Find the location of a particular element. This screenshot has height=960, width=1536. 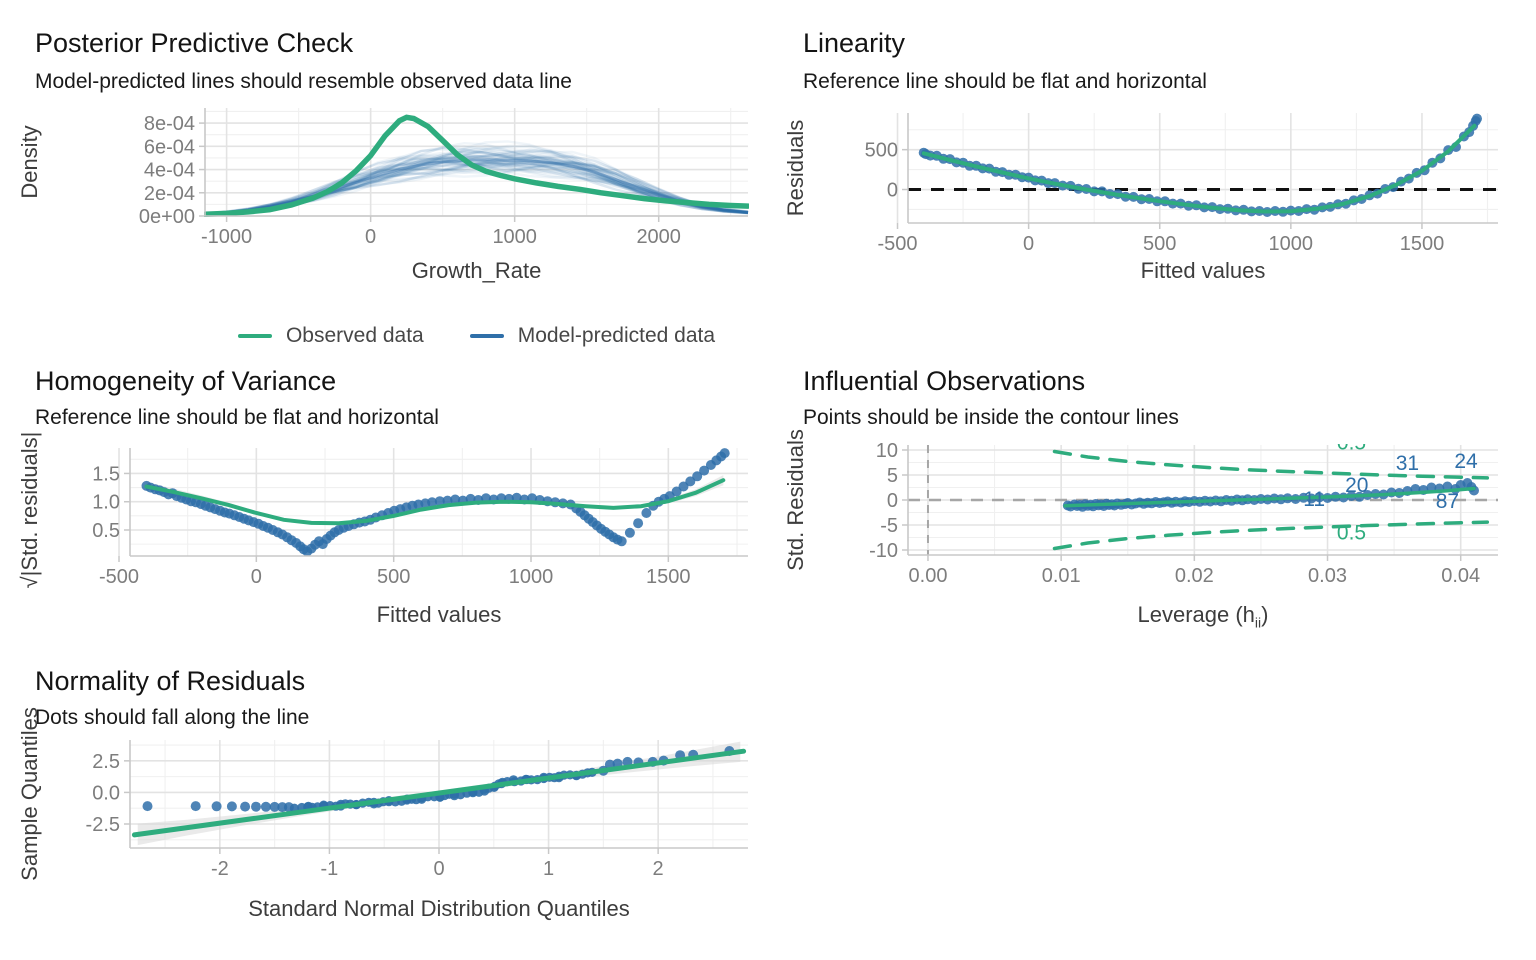

qq-plot: -2 -1 0 1 2 -2.5 0.0 2.5 is located at coordinates (417, 810).